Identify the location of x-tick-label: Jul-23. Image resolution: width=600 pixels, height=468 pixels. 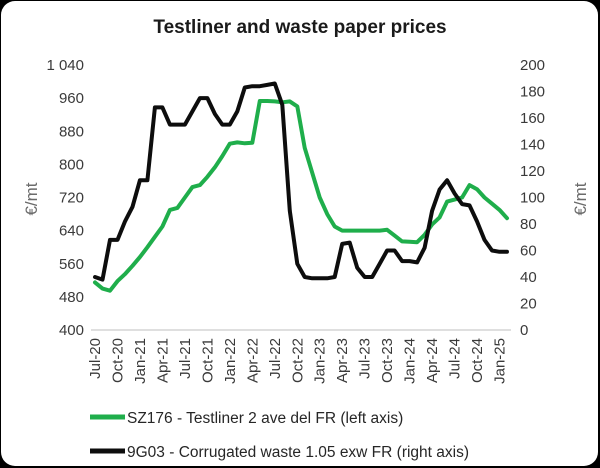
(365, 358).